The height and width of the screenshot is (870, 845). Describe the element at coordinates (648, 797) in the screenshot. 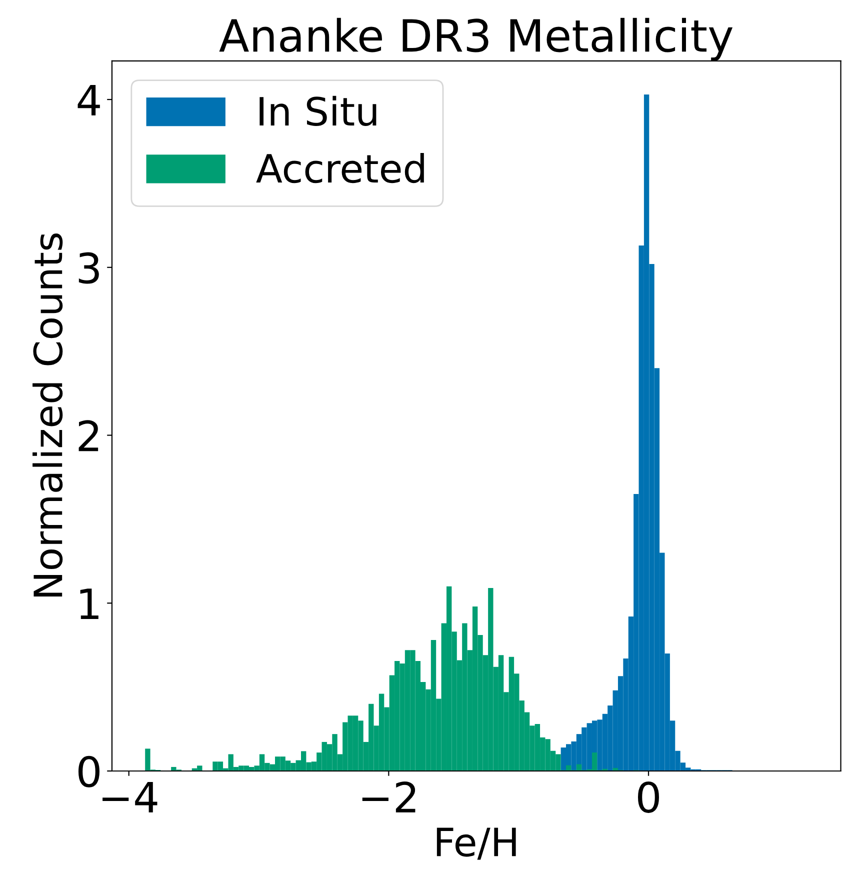

I see `x-tick-label: 0` at that location.